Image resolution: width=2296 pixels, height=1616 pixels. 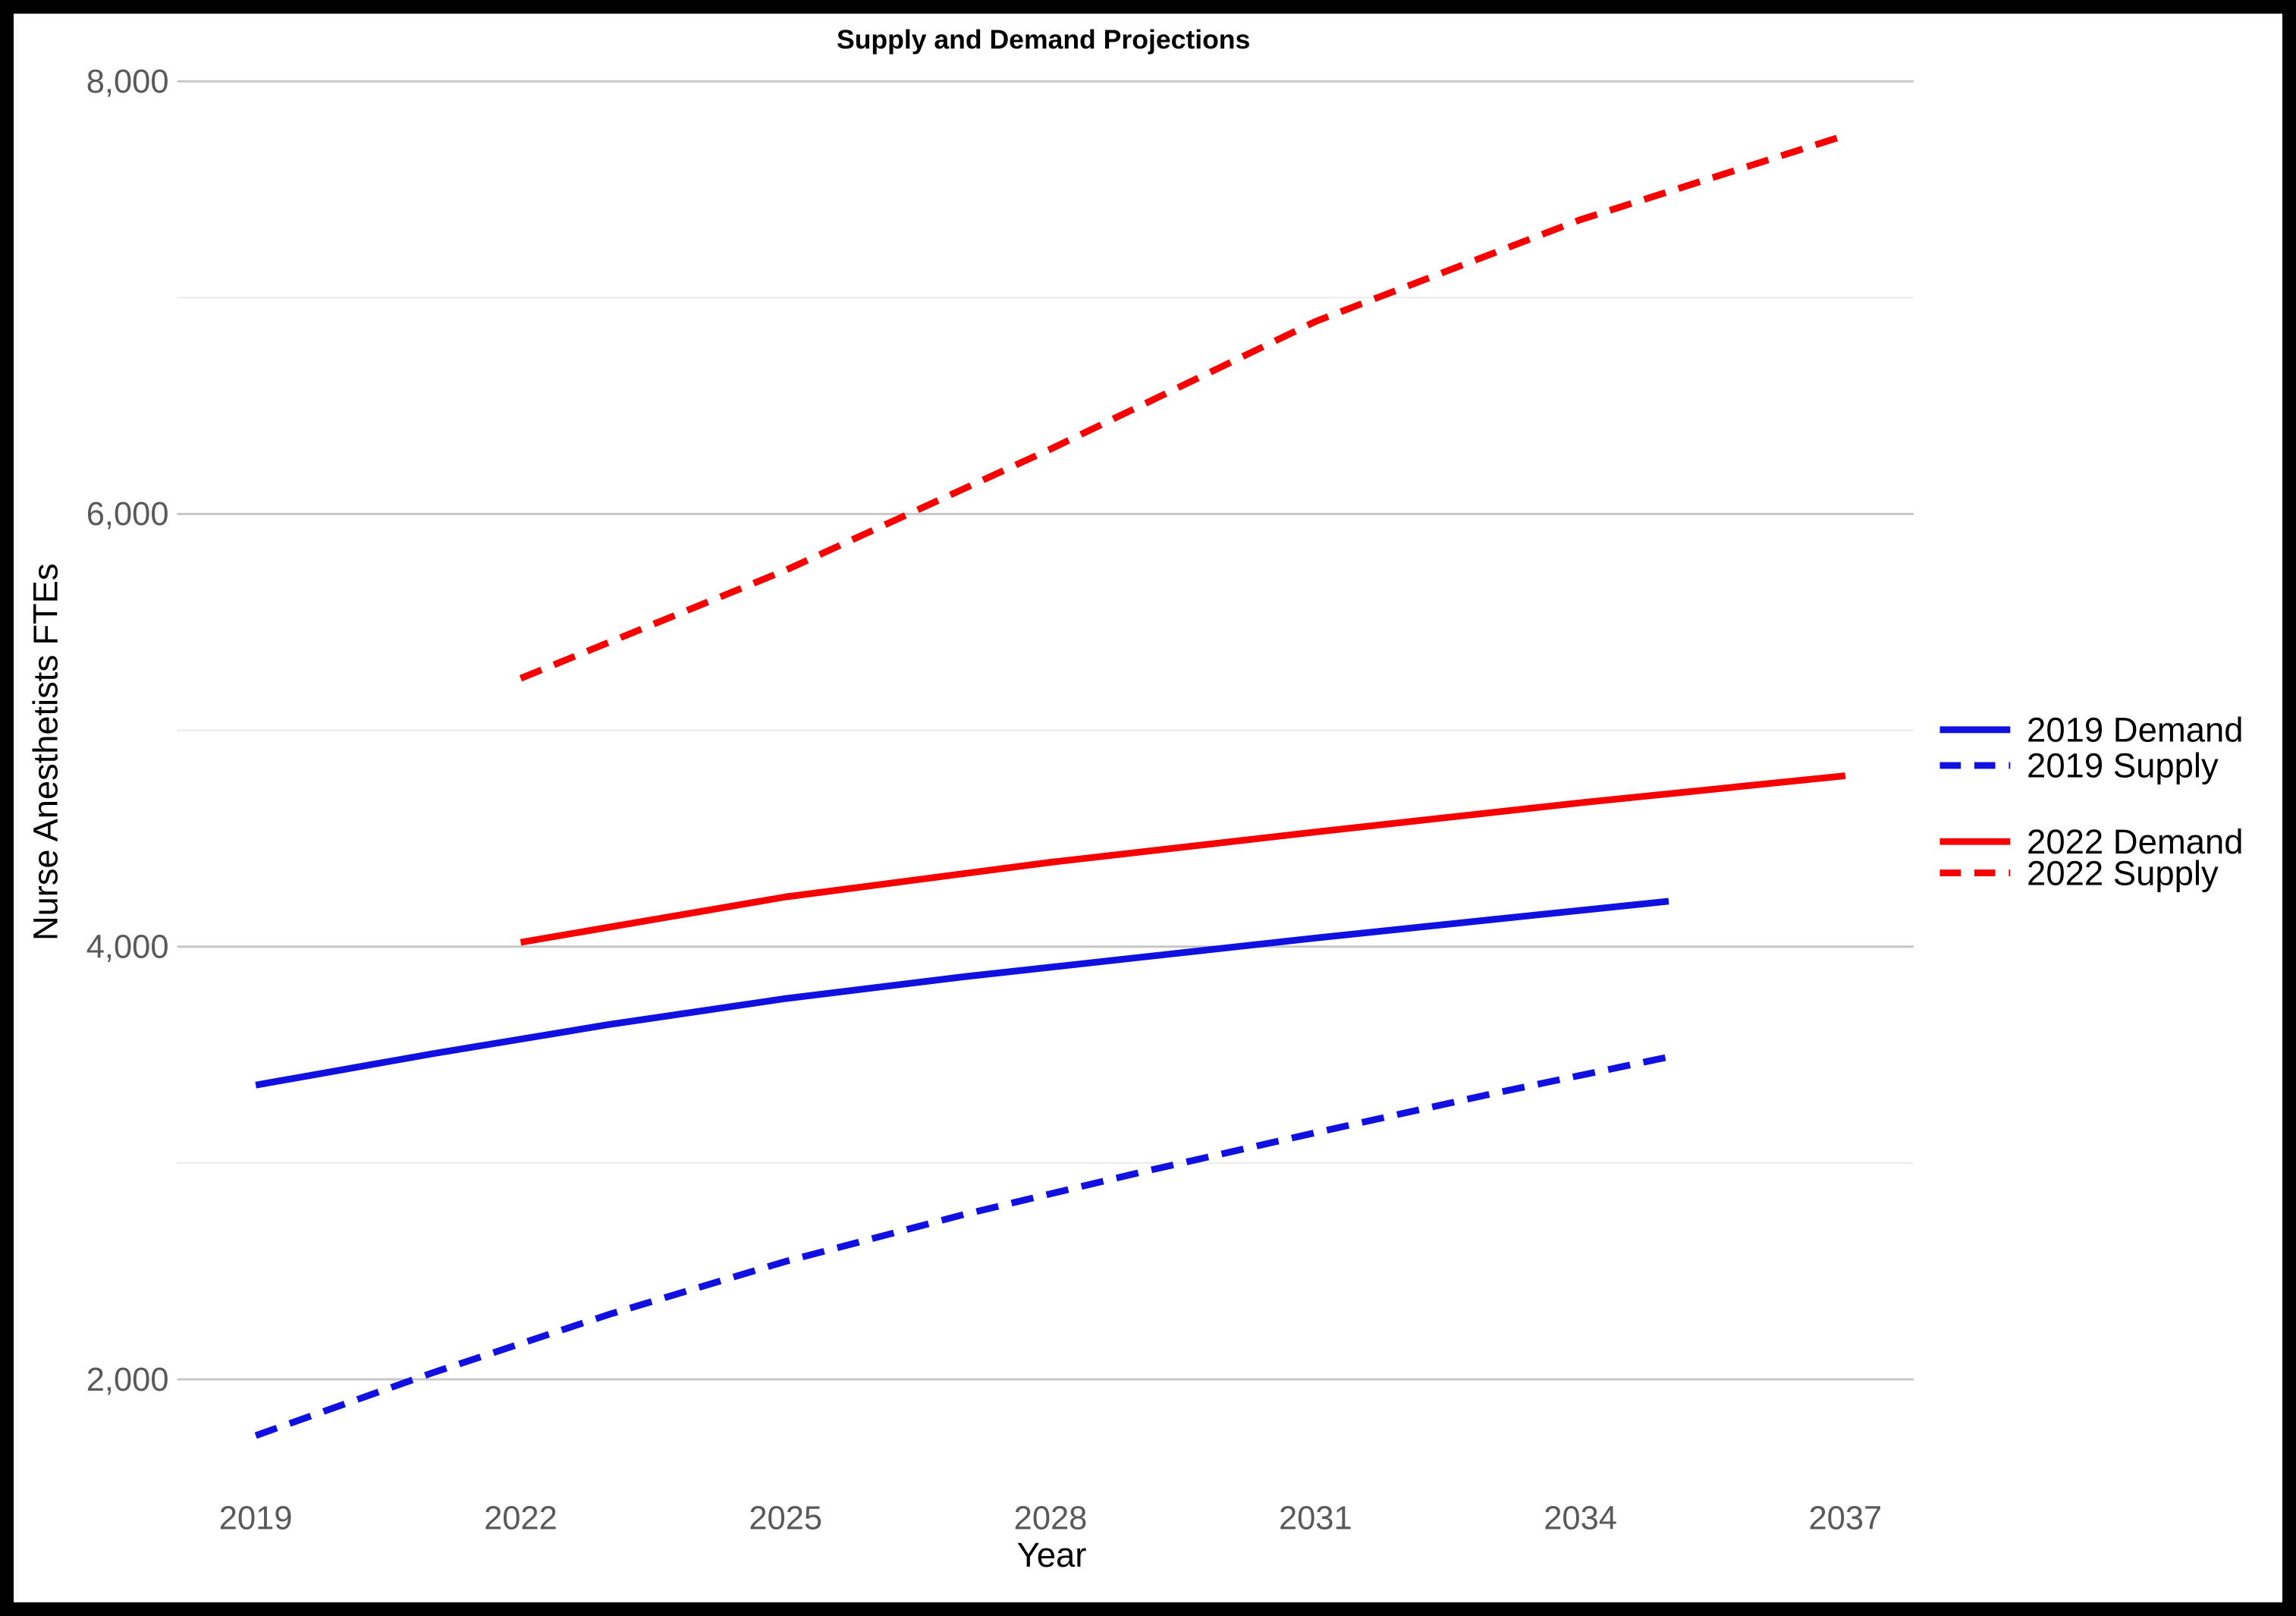 What do you see at coordinates (127, 731) in the screenshot?
I see `y-axis-tick-labels: 2,000 4,000 6,000 8,000` at bounding box center [127, 731].